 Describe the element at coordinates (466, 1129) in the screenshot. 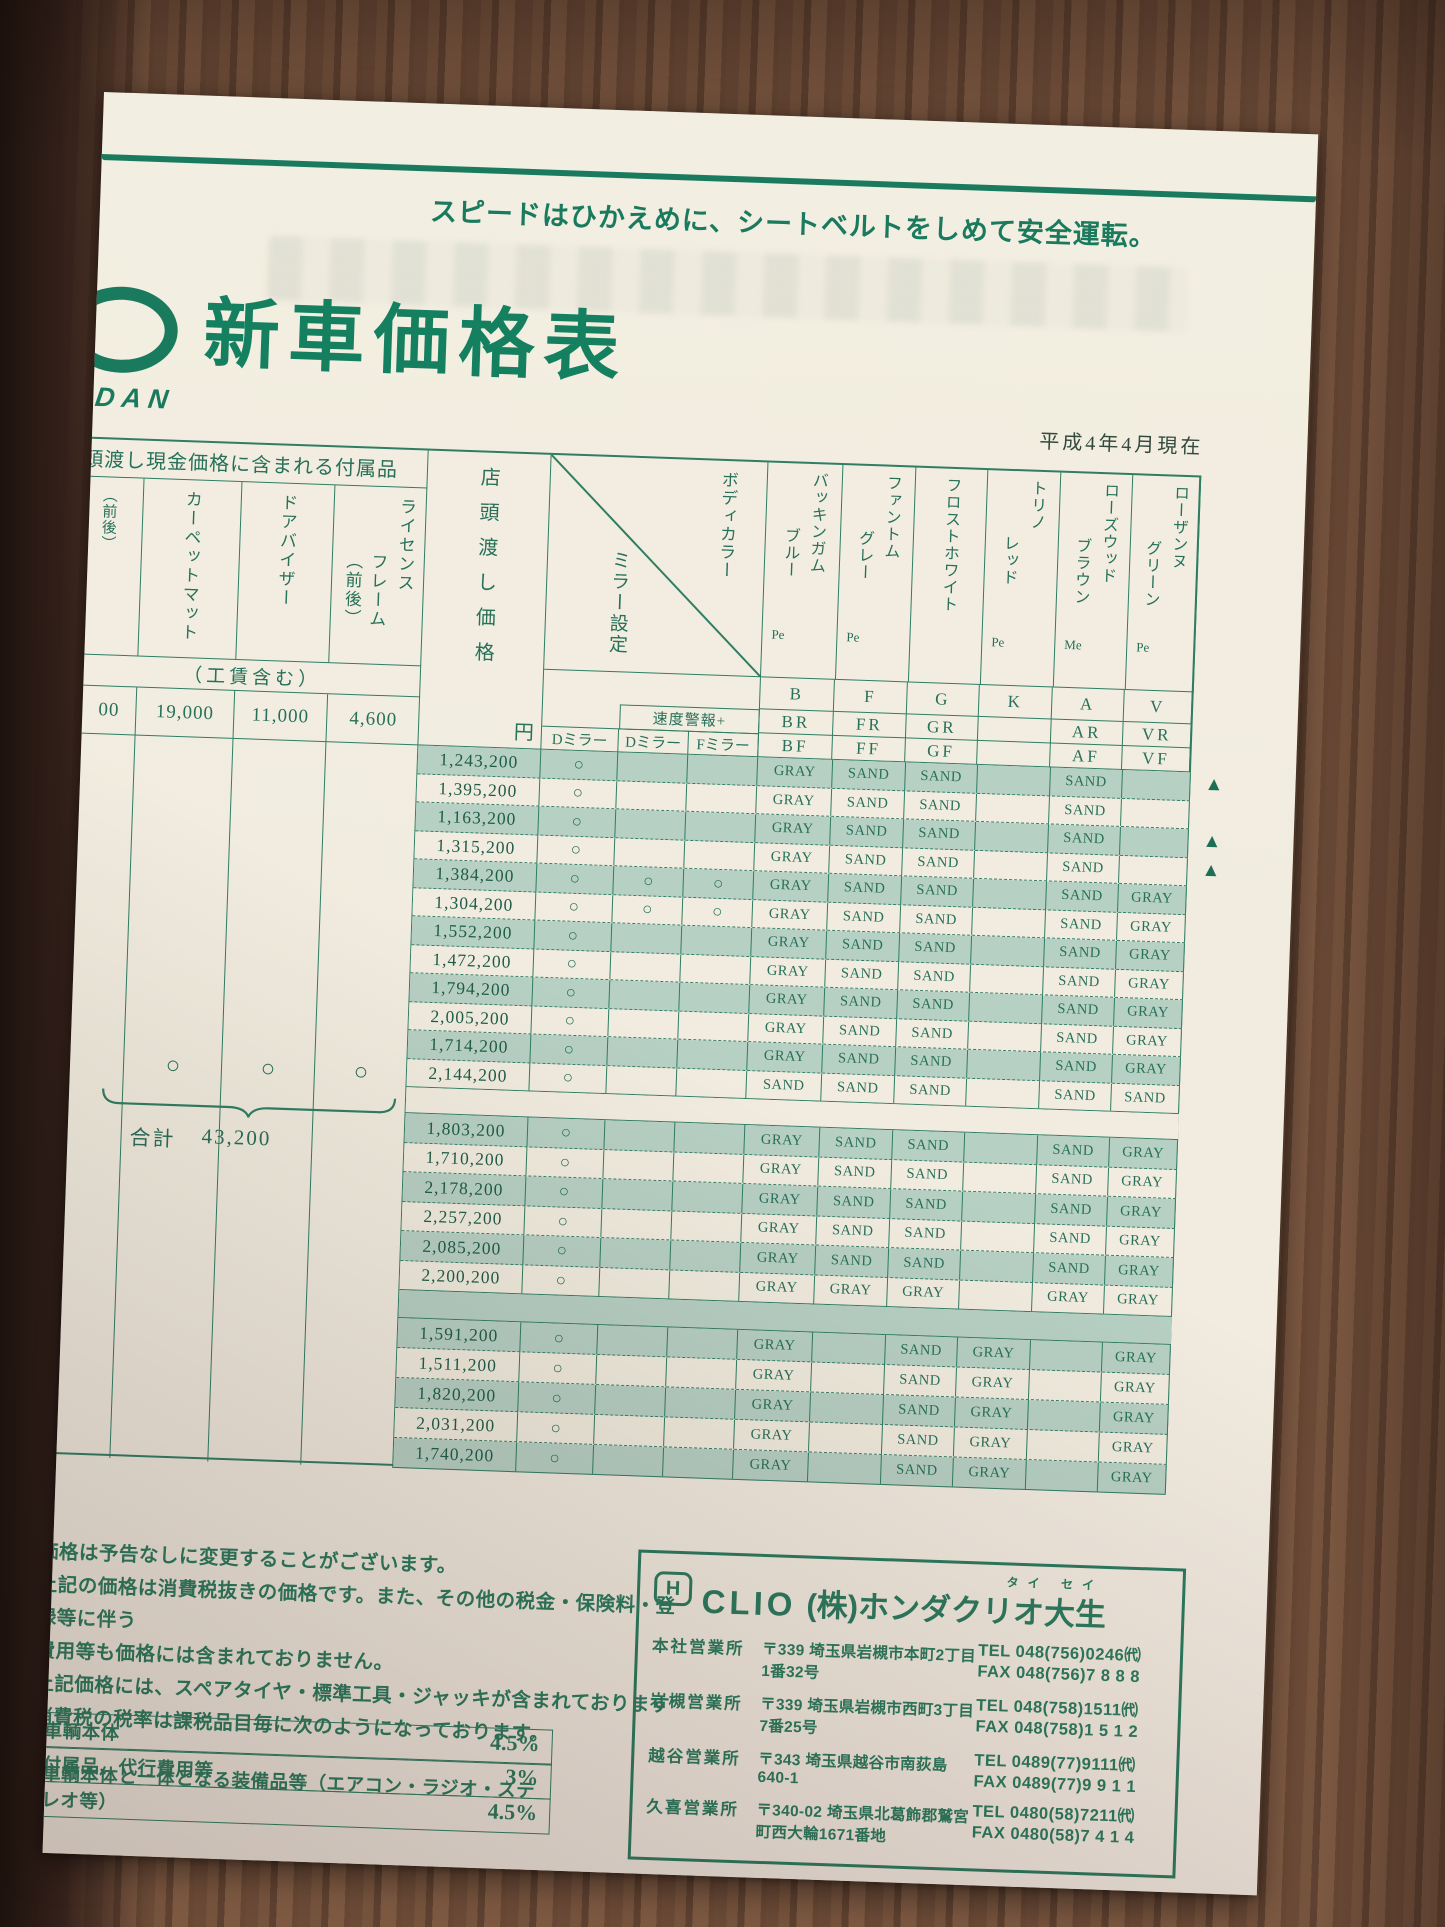

I see `price-cell: 1,803,200` at that location.